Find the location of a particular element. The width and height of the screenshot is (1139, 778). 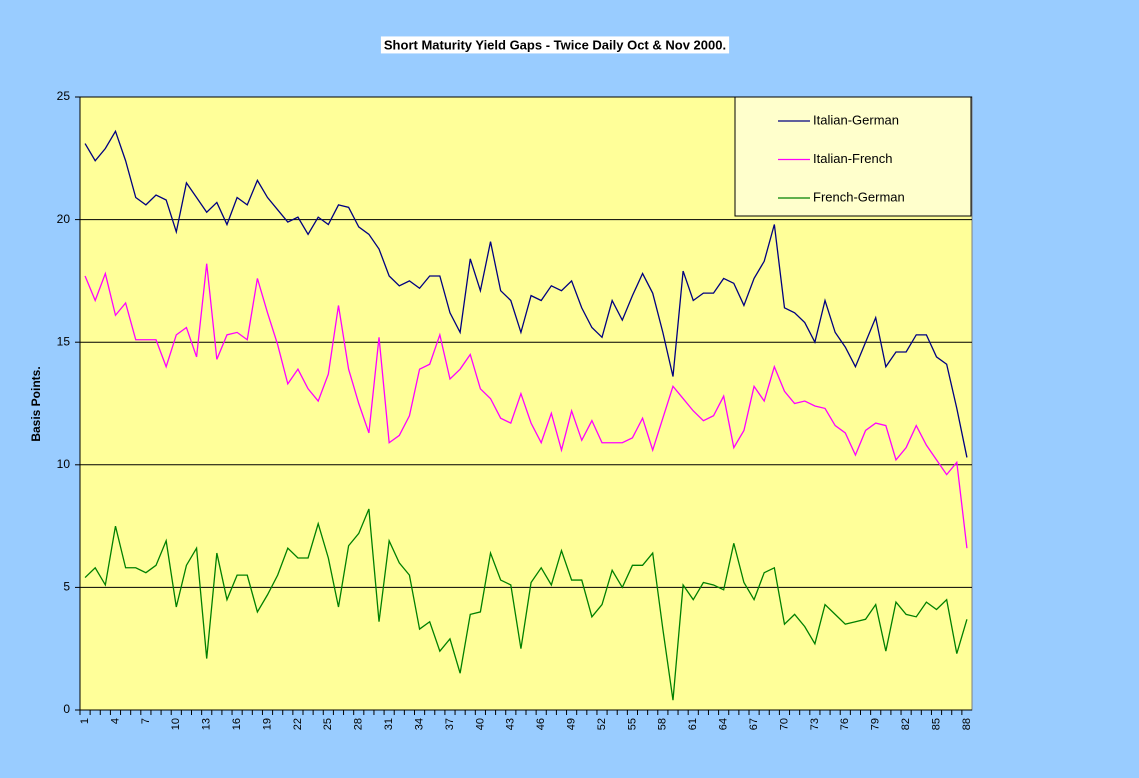

legend-box is located at coordinates (853, 156).